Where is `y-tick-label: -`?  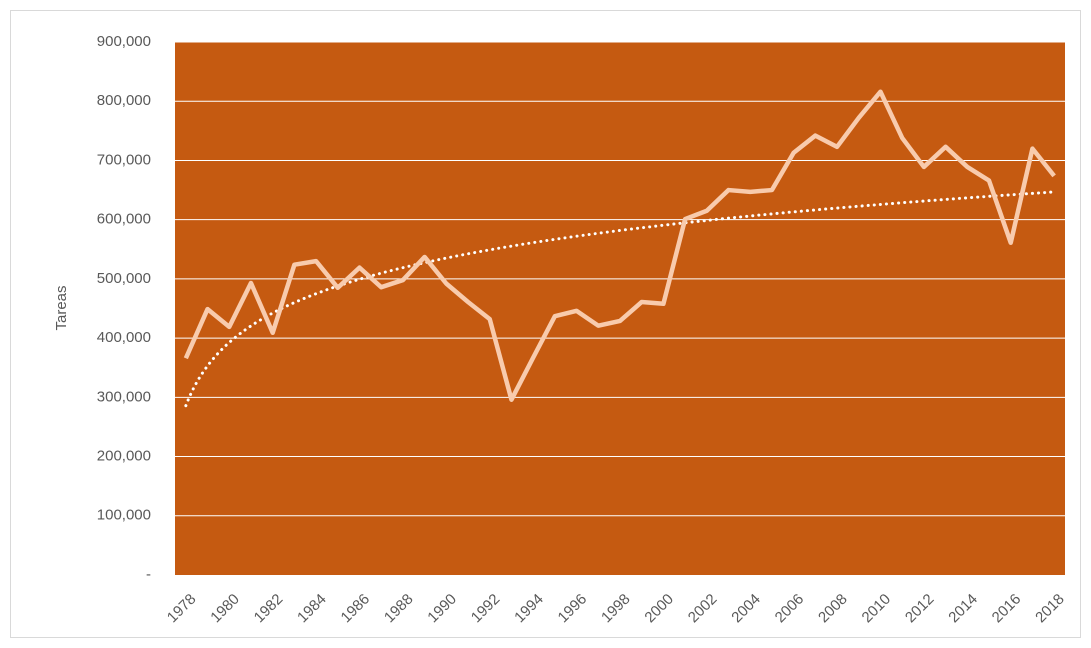 y-tick-label: - is located at coordinates (148, 574).